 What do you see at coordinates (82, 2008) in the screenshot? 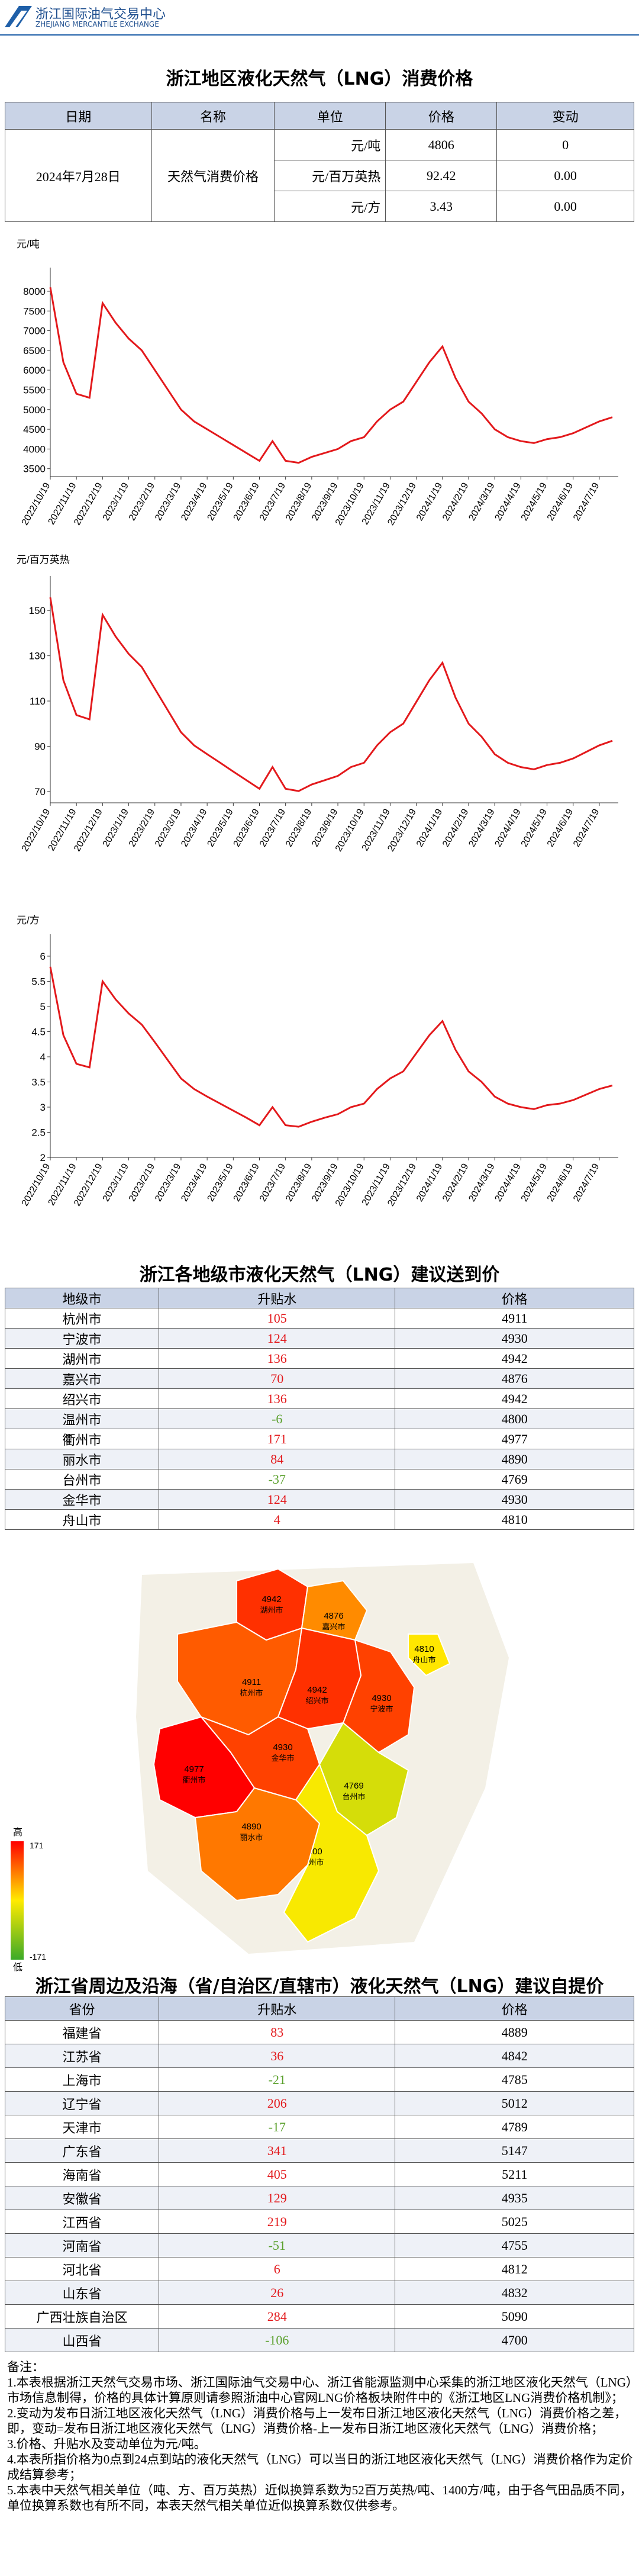
I see `header-cell: 省份` at bounding box center [82, 2008].